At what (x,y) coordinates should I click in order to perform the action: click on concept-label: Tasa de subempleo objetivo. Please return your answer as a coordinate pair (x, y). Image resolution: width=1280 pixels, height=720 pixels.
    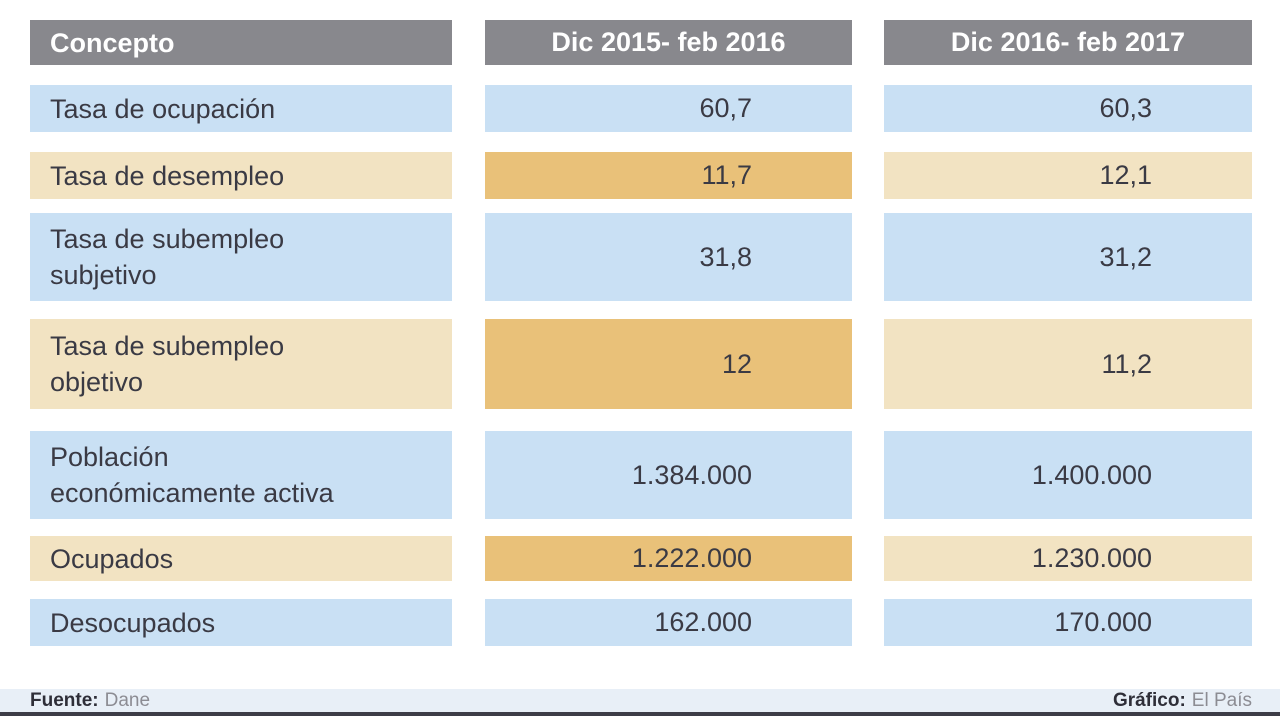
    Looking at the image, I should click on (167, 364).